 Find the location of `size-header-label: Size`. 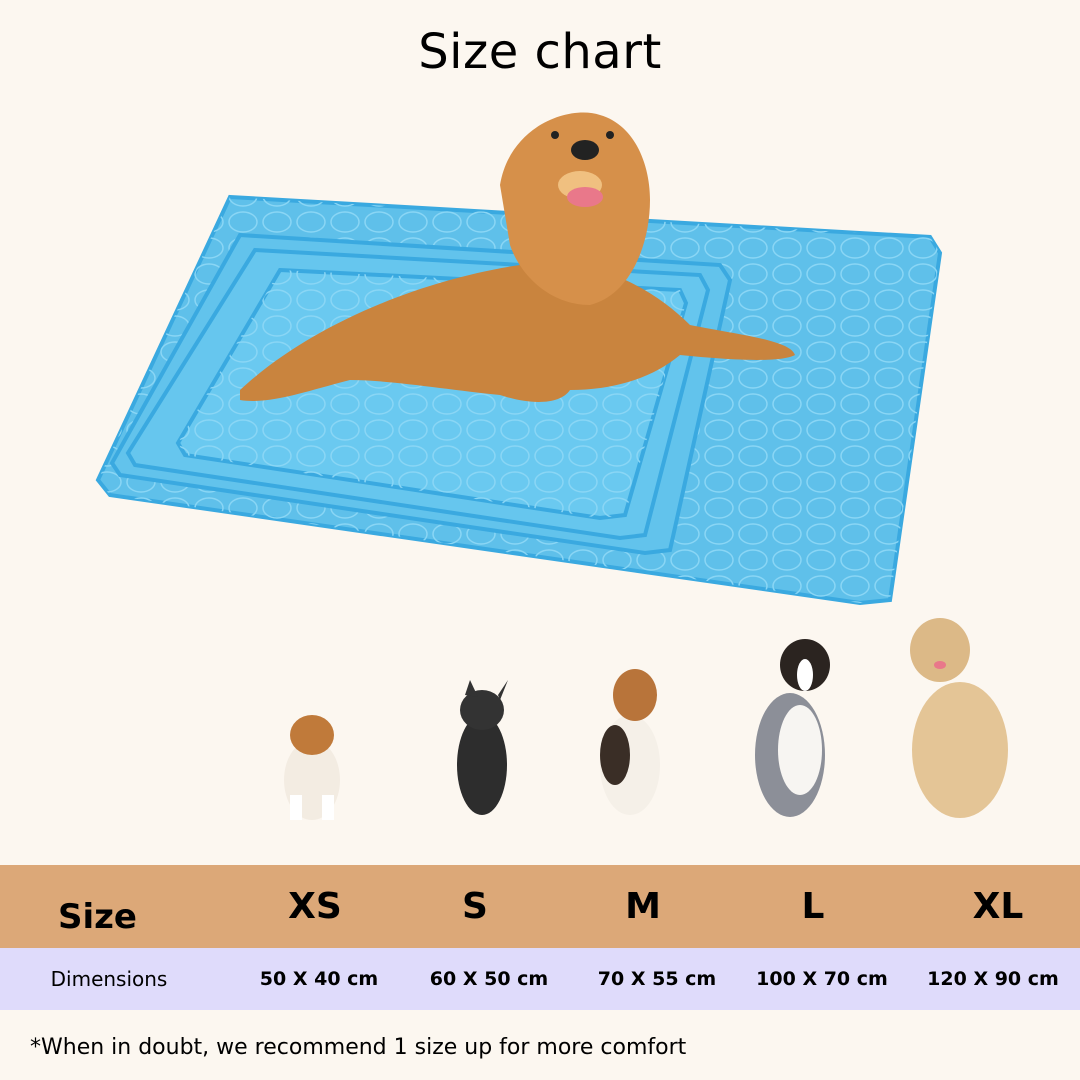

size-header-label: Size is located at coordinates (97, 916).